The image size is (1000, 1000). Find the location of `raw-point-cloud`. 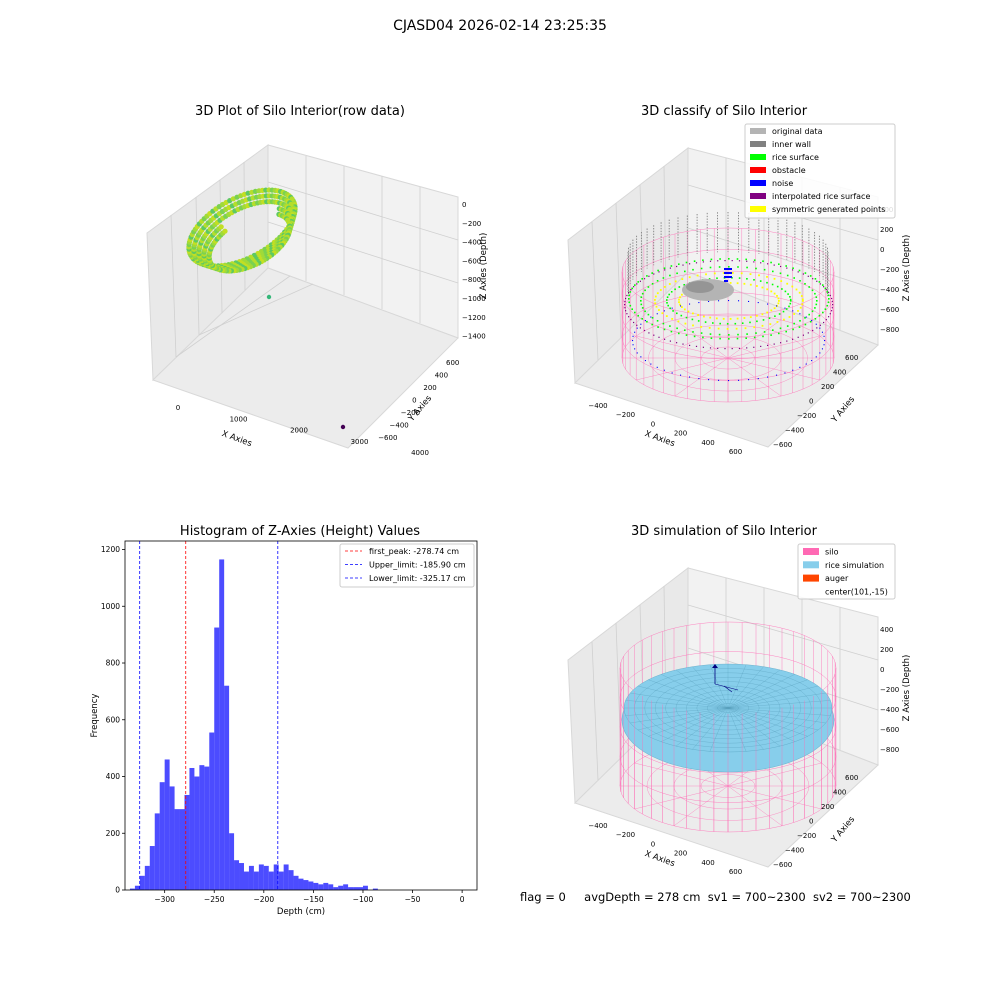

raw-point-cloud is located at coordinates (242, 230).